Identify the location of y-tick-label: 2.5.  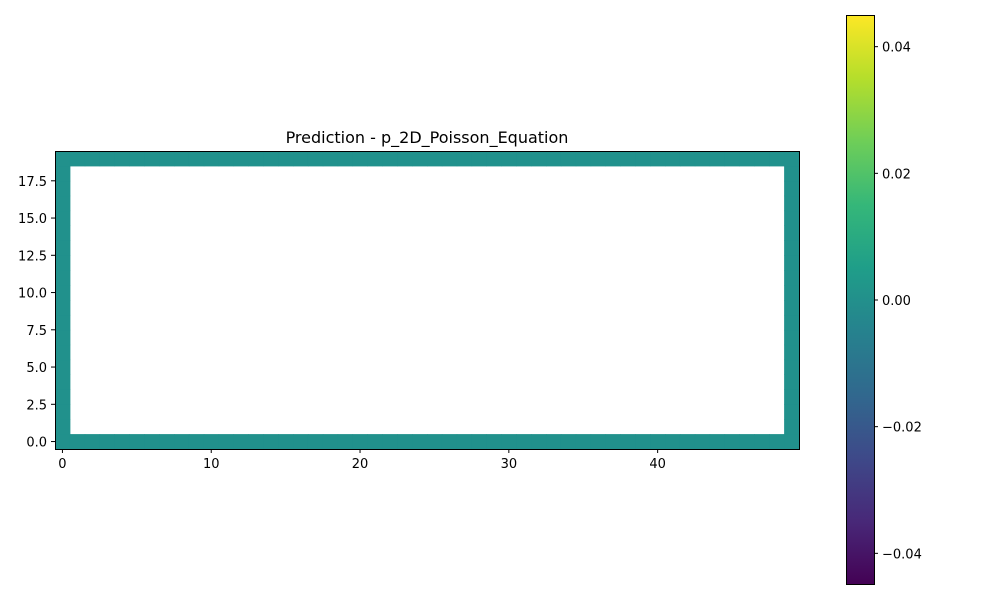
(36, 405).